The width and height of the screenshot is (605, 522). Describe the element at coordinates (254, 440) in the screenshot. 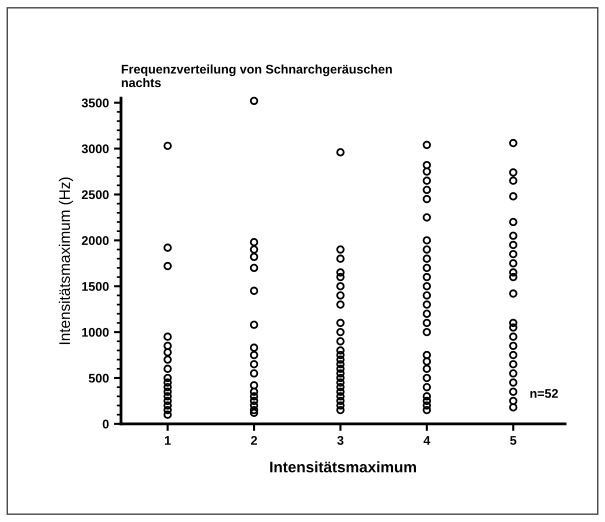

I see `x-tick-label: 2` at that location.